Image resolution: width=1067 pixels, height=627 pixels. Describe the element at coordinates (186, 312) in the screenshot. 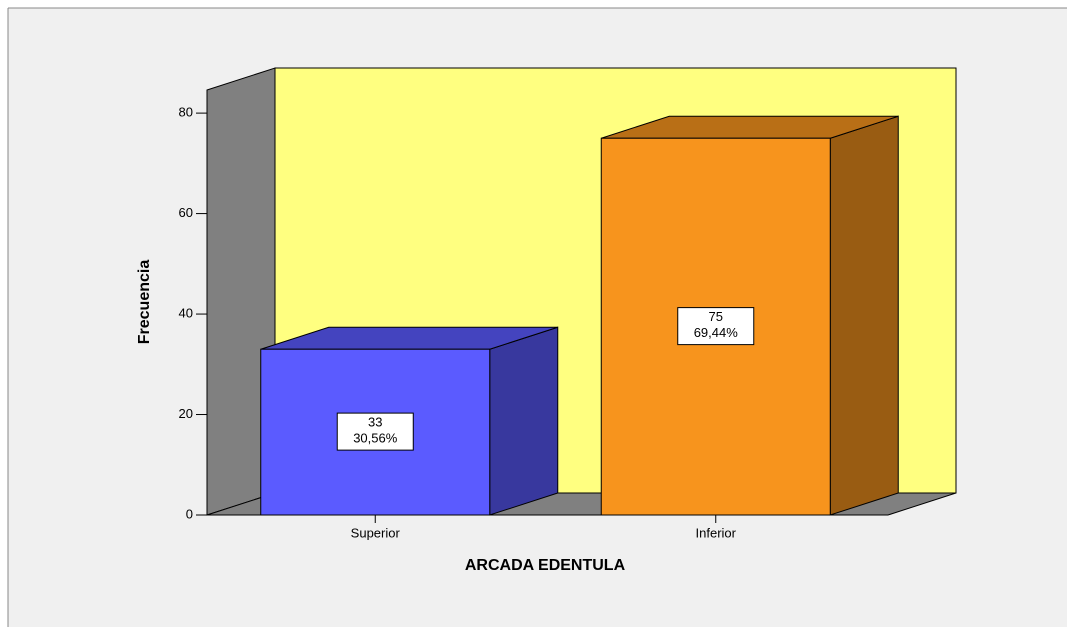

I see `y-tick-label: 40` at that location.